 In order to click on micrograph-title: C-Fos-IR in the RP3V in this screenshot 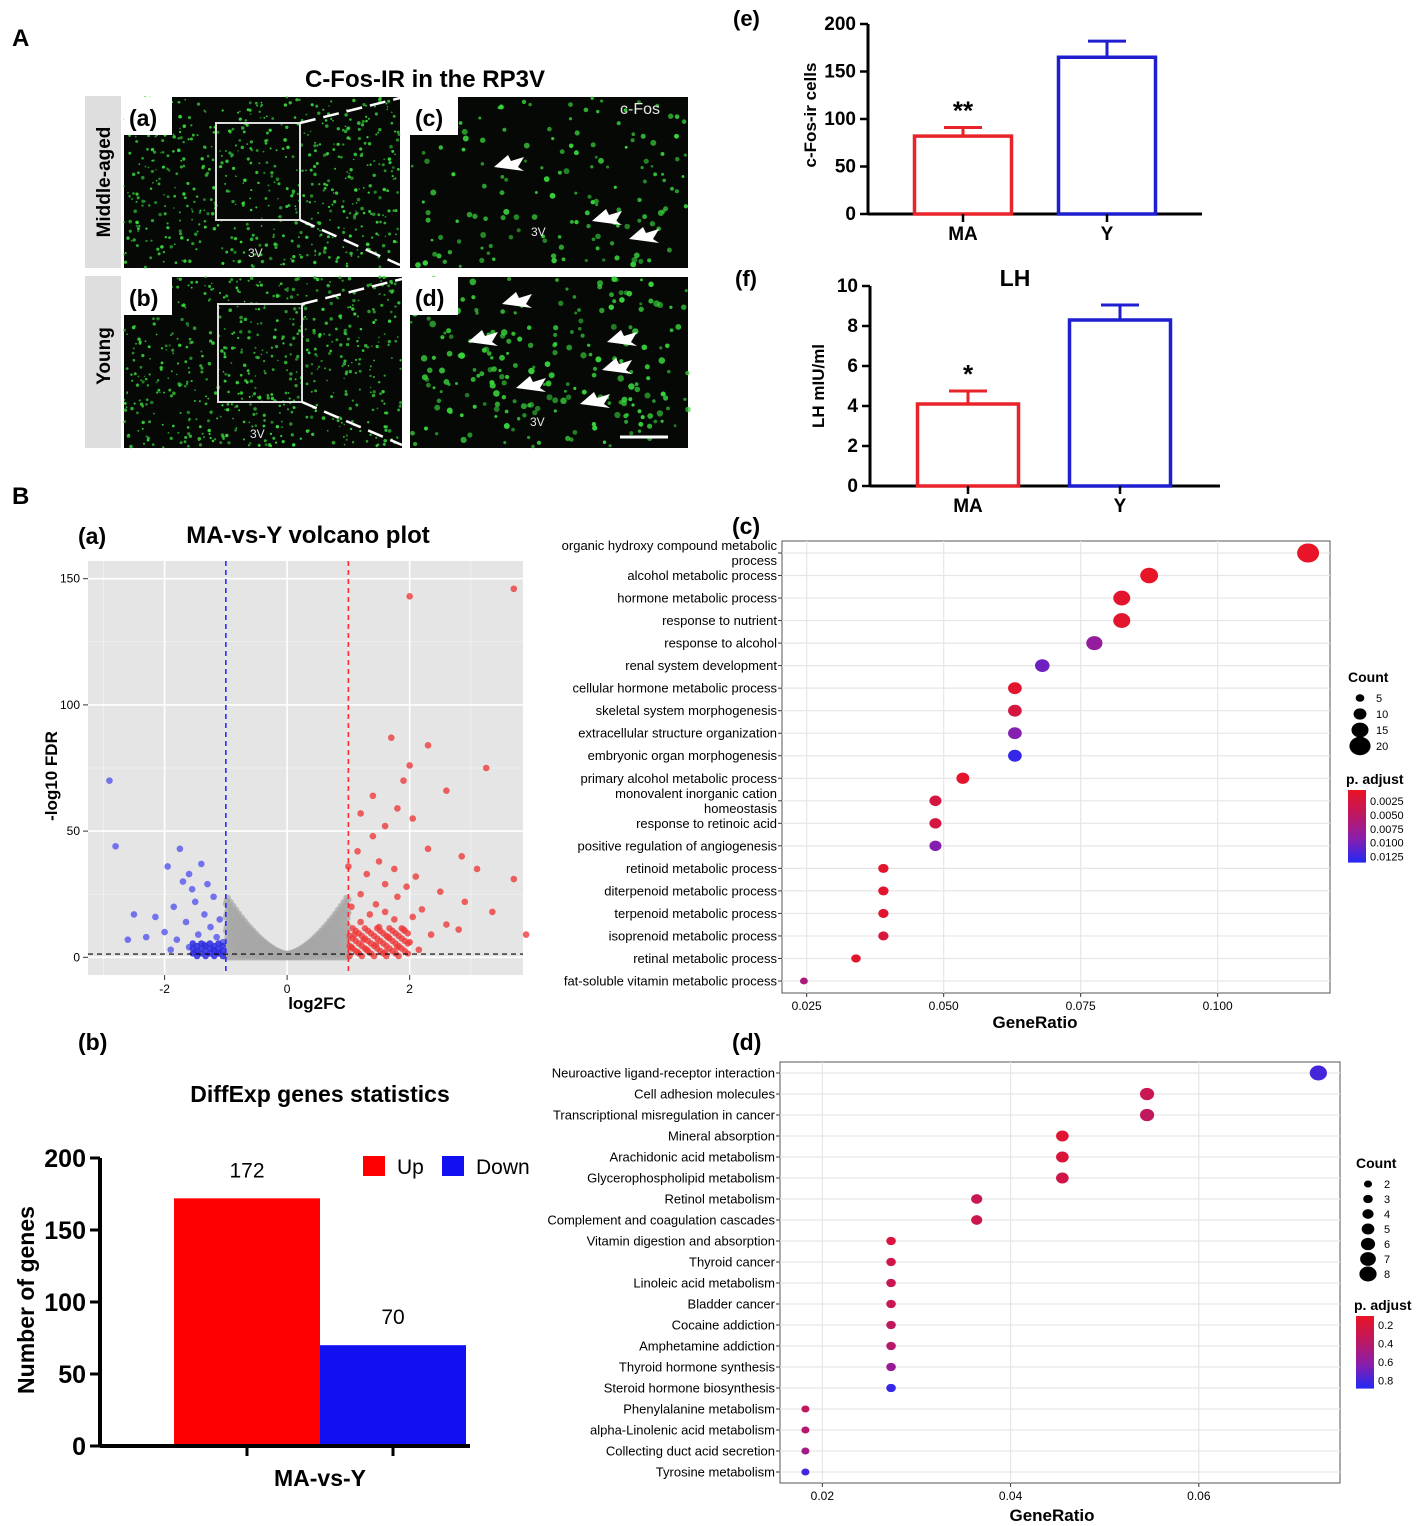, I will do `click(425, 79)`.